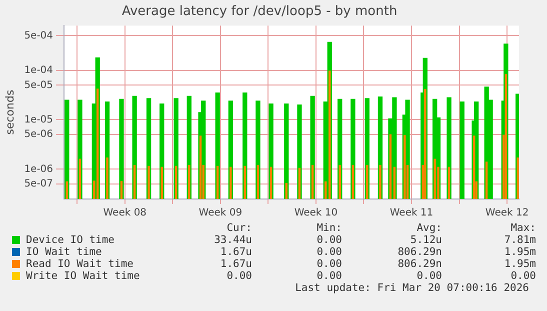  I want to click on legend-label: Device IO time, so click(70, 240).